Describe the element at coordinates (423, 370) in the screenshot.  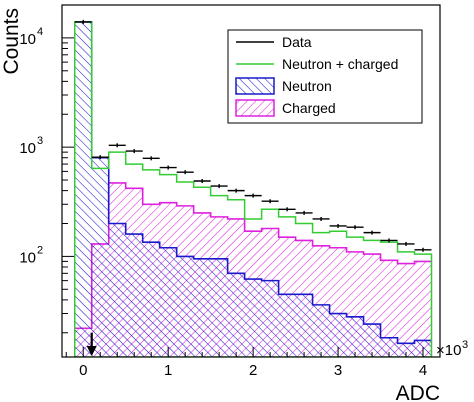
I see `x-tick-label: 4` at that location.